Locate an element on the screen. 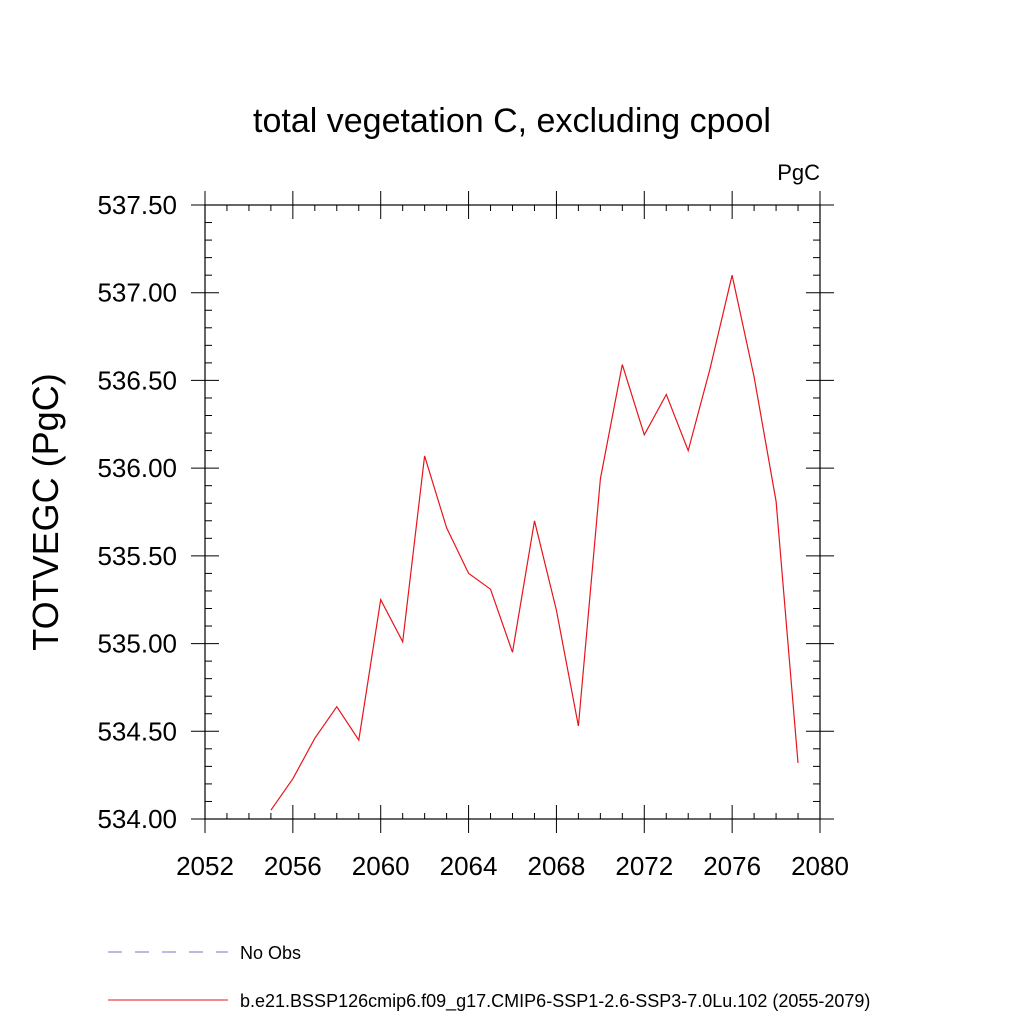  x-tick-label: 2060 is located at coordinates (381, 866).